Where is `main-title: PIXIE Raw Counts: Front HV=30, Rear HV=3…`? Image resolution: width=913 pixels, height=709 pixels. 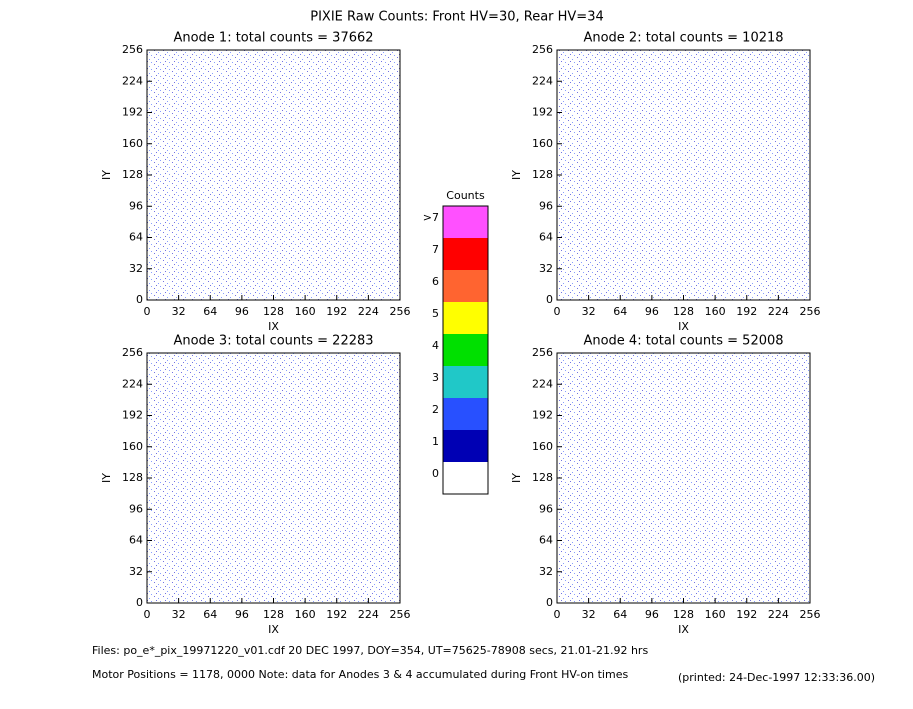
main-title: PIXIE Raw Counts: Front HV=30, Rear HV=3… is located at coordinates (457, 17).